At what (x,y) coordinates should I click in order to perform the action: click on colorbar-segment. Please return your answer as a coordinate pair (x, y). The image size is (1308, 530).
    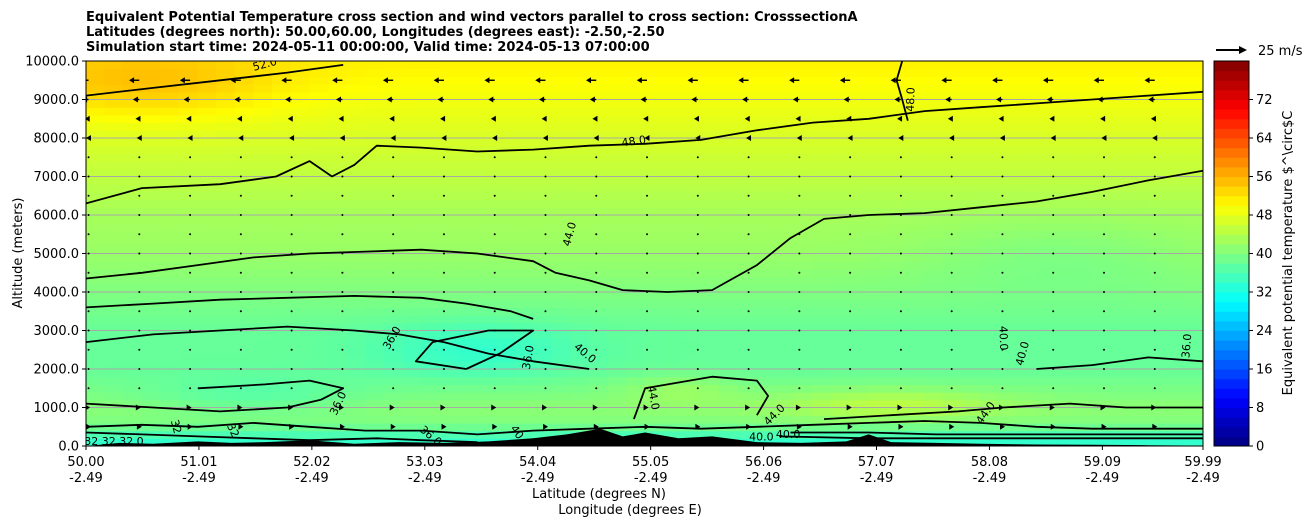
    Looking at the image, I should click on (1231, 268).